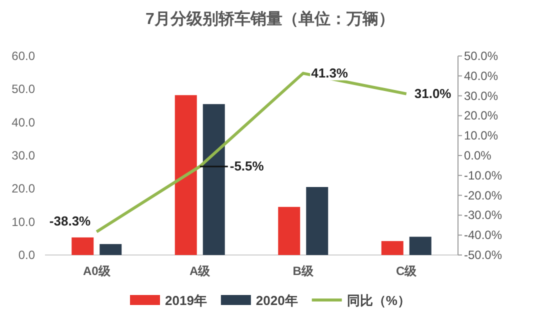 The image size is (540, 325). What do you see at coordinates (97, 271) in the screenshot?
I see `x-tick-label: A0级` at bounding box center [97, 271].